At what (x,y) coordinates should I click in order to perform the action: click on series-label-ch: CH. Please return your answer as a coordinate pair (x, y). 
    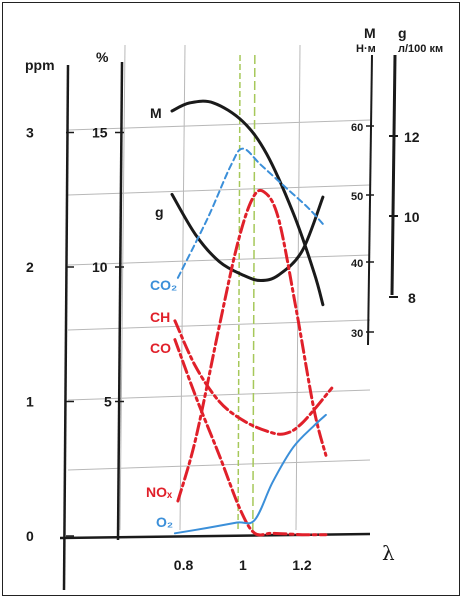
    Looking at the image, I should click on (160, 317).